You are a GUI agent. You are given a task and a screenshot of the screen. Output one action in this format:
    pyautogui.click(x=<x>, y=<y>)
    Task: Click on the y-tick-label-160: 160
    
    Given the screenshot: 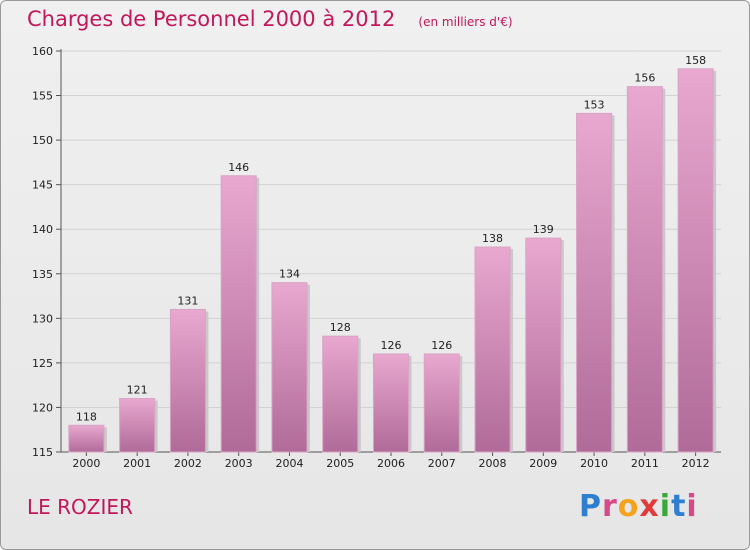 What is the action you would take?
    pyautogui.click(x=42, y=51)
    